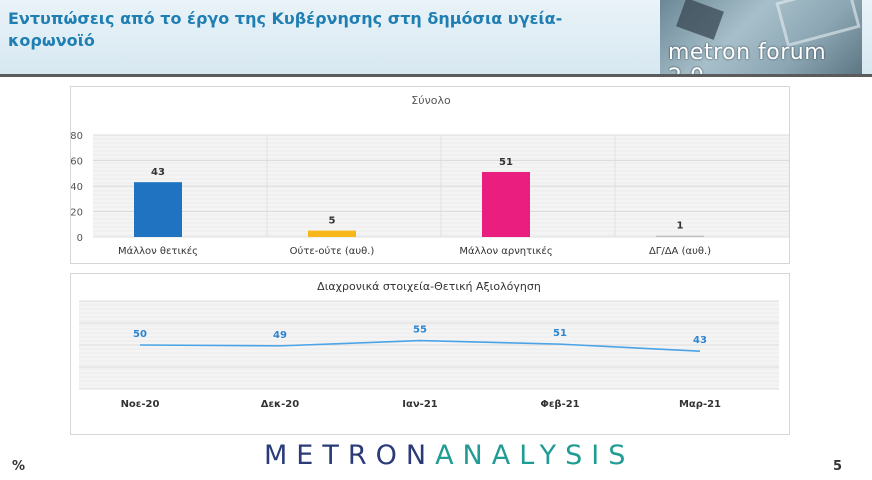 The height and width of the screenshot is (480, 872). Describe the element at coordinates (680, 226) in the screenshot. I see `bar-value-label: 1` at that location.